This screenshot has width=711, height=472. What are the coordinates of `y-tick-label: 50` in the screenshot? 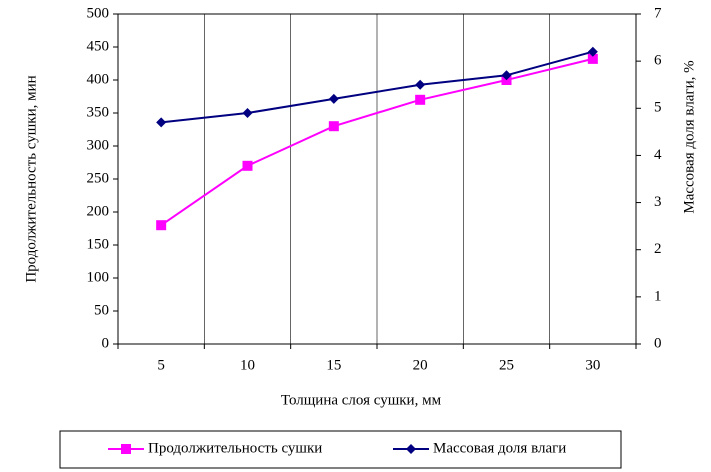 It's located at (101, 310).